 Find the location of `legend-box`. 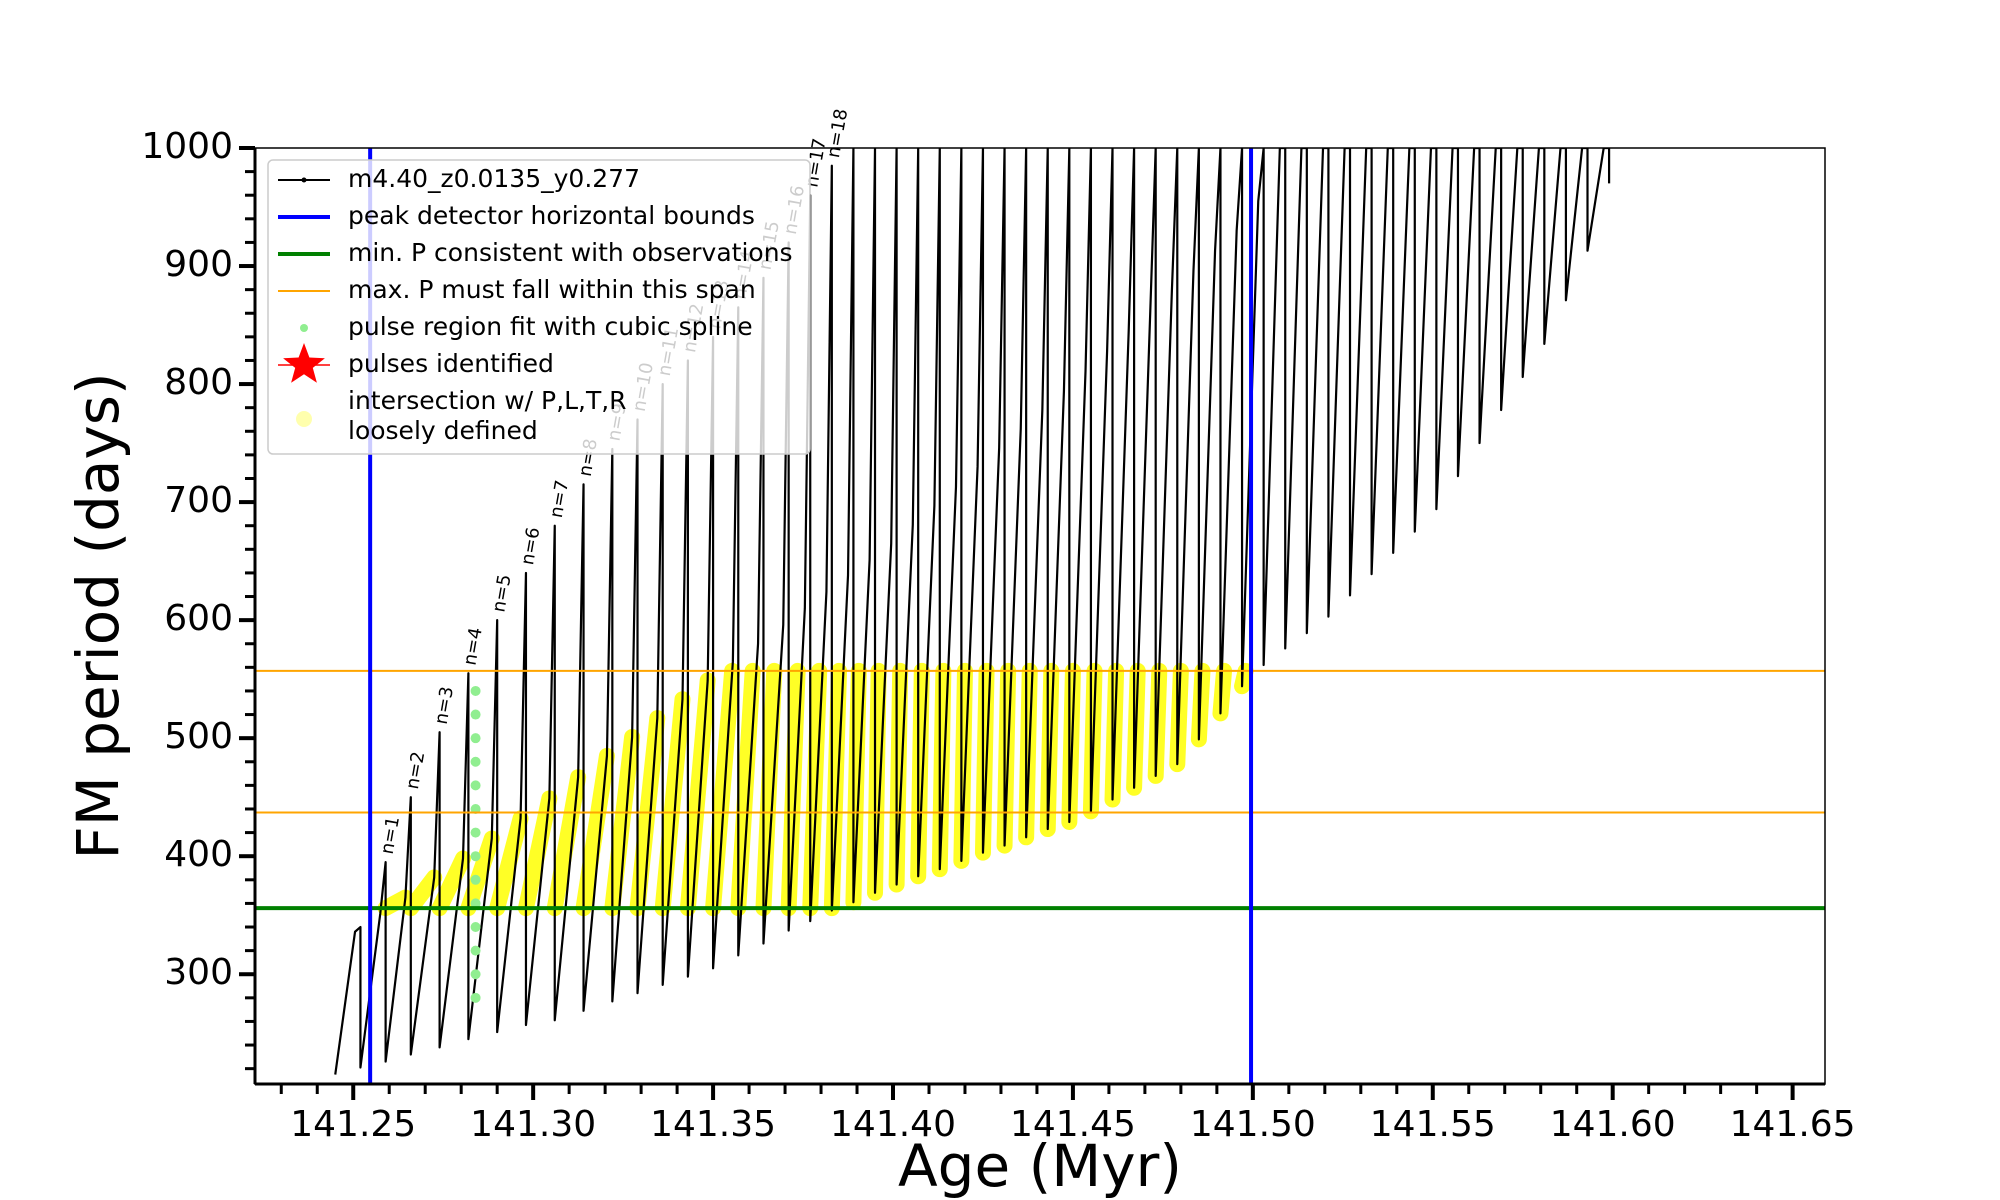

legend-box is located at coordinates (539, 307).